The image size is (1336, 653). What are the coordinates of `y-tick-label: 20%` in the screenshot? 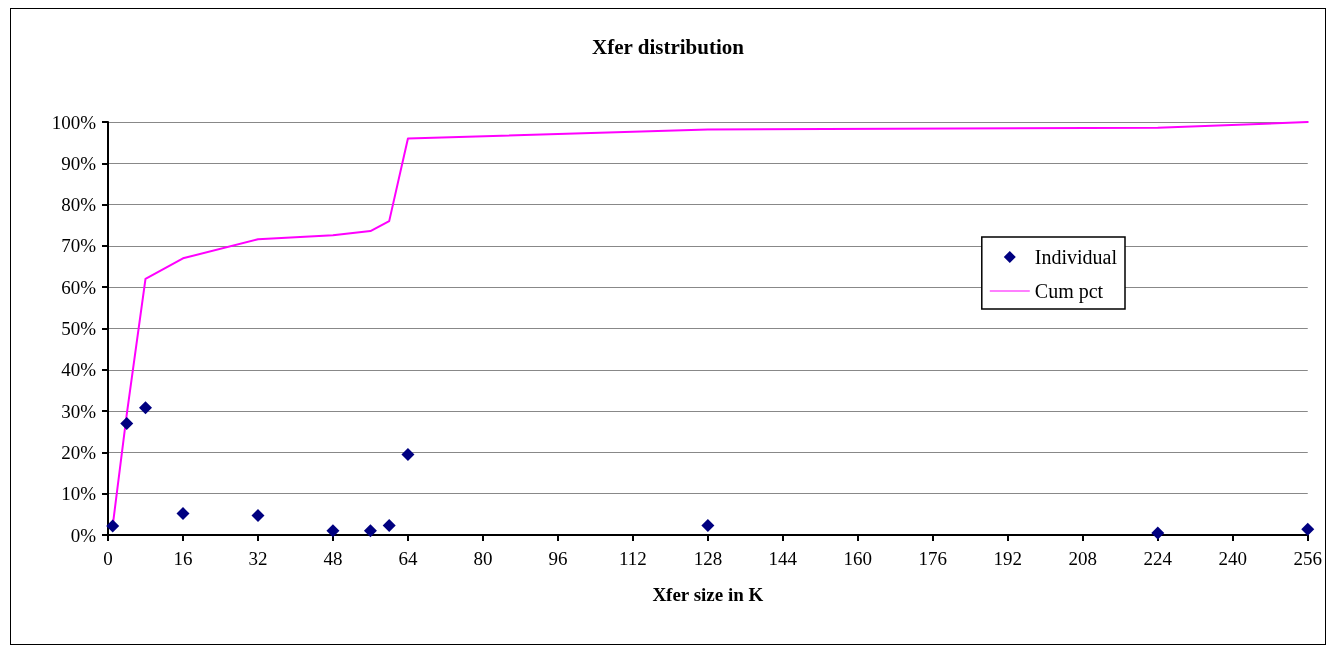 It's located at (79, 452).